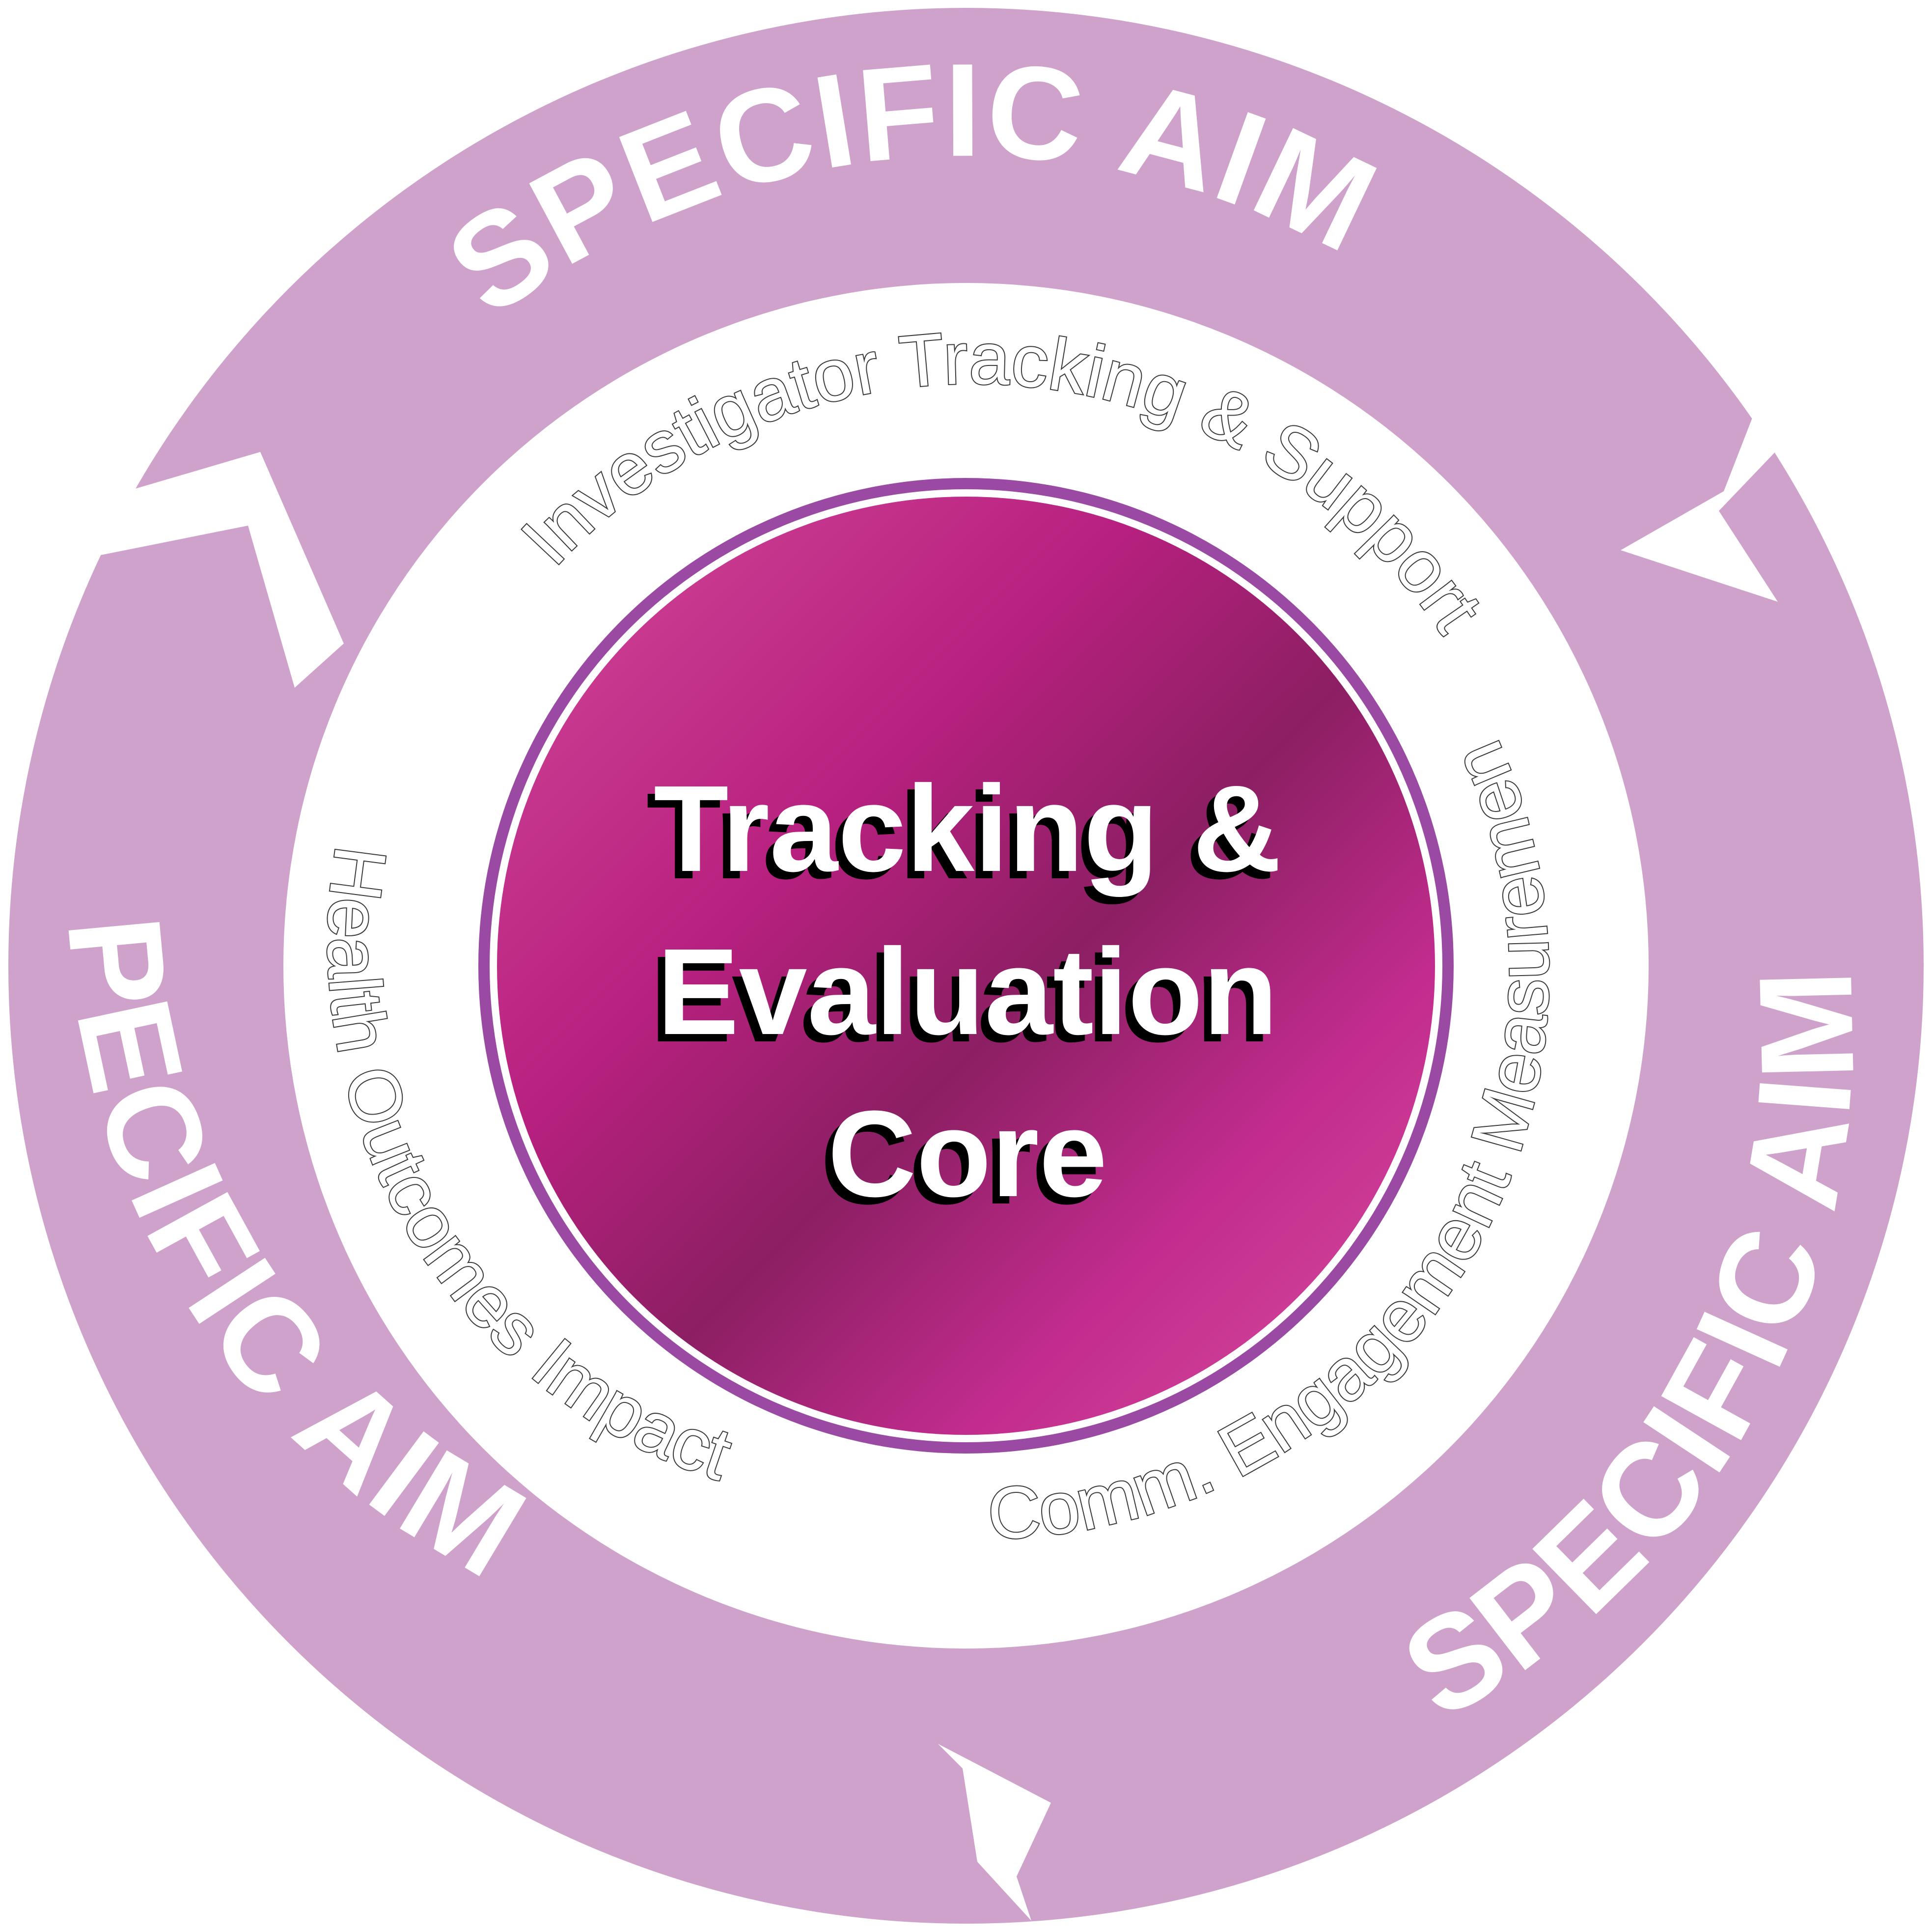 This screenshot has height=1932, width=1932. I want to click on core-title-line3-shadow: Core, so click(960, 1161).